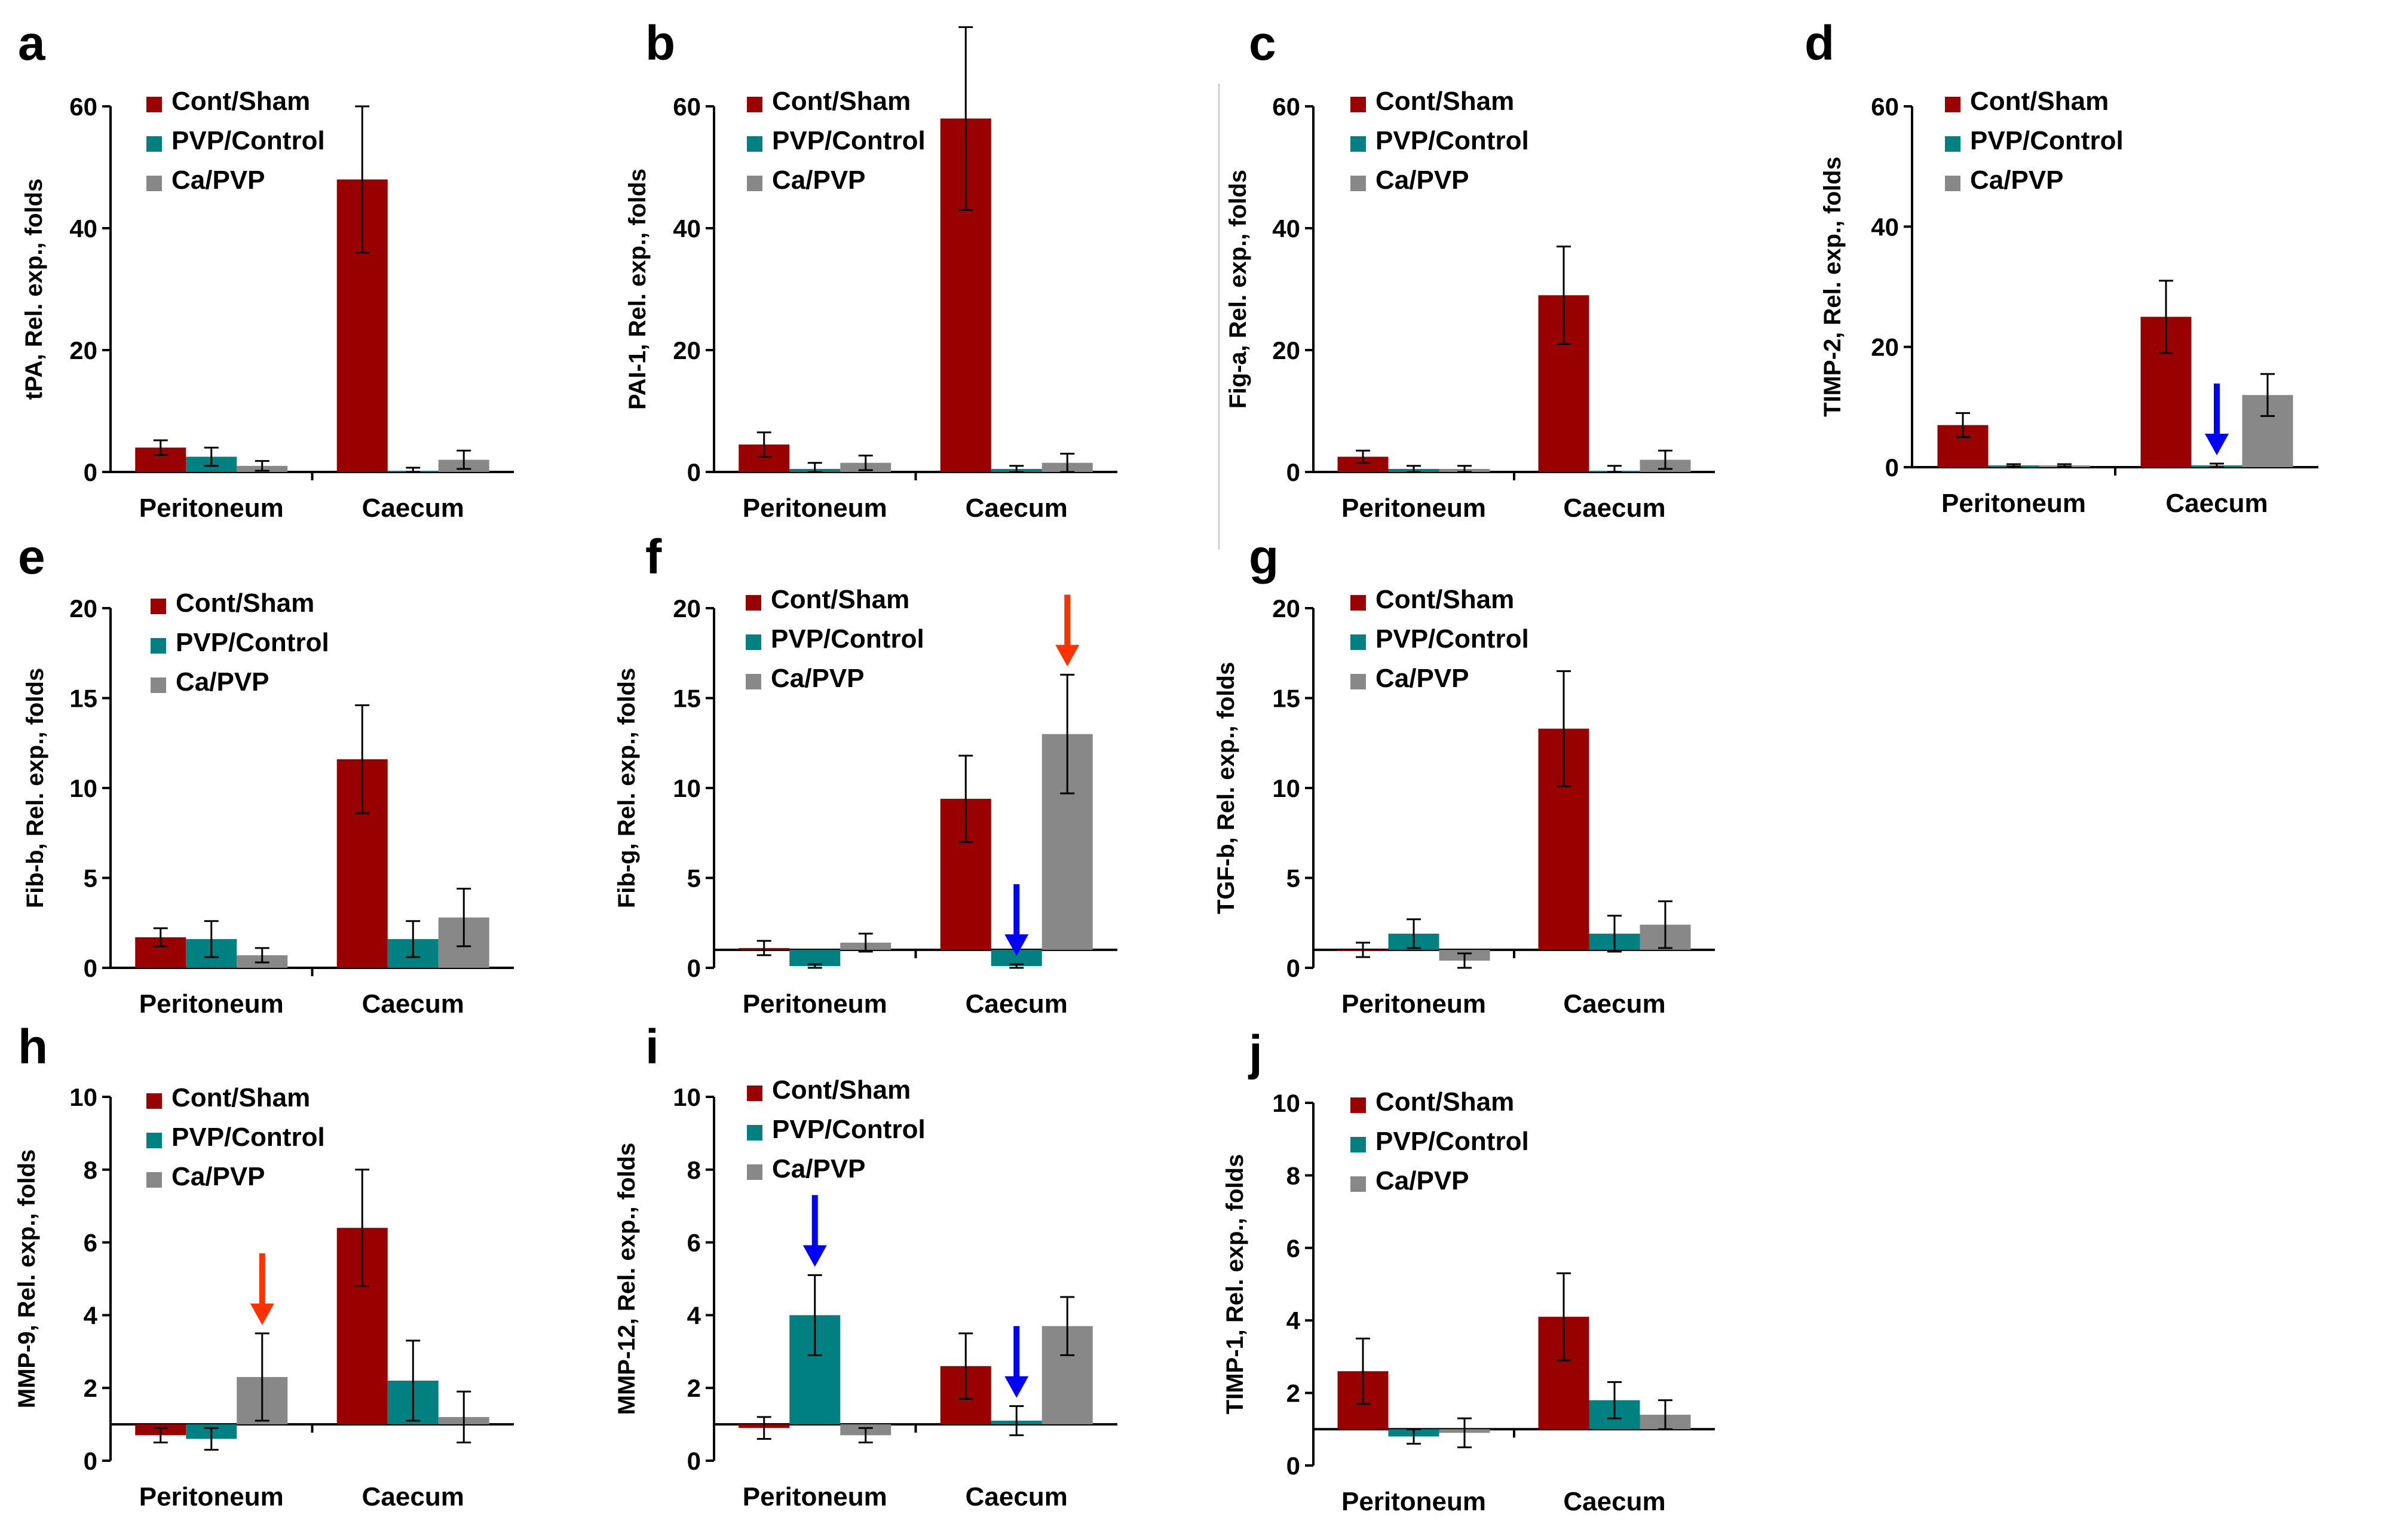  Describe the element at coordinates (35, 788) in the screenshot. I see `y-axis-label: Fib-b, Rel. exp., folds` at that location.